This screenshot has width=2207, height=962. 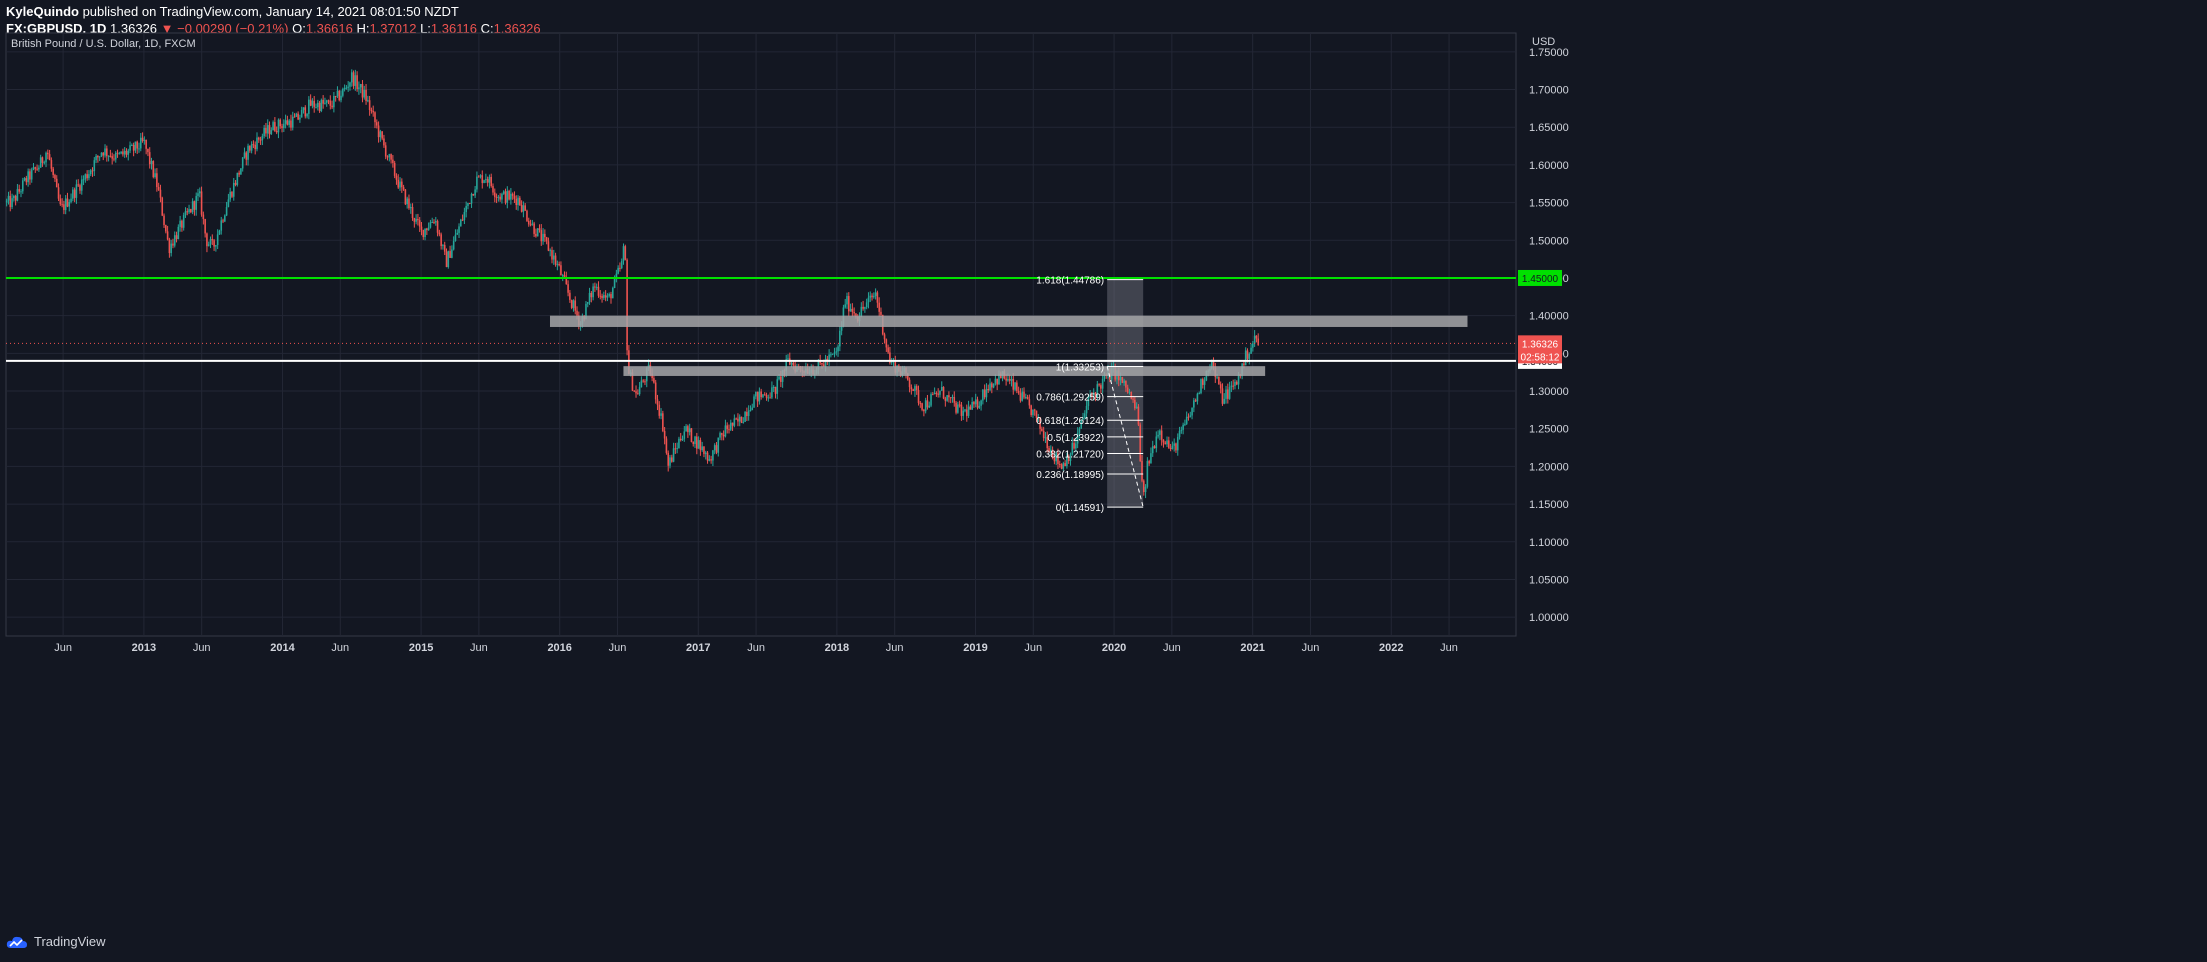 I want to click on last-price-tag, so click(x=1540, y=349).